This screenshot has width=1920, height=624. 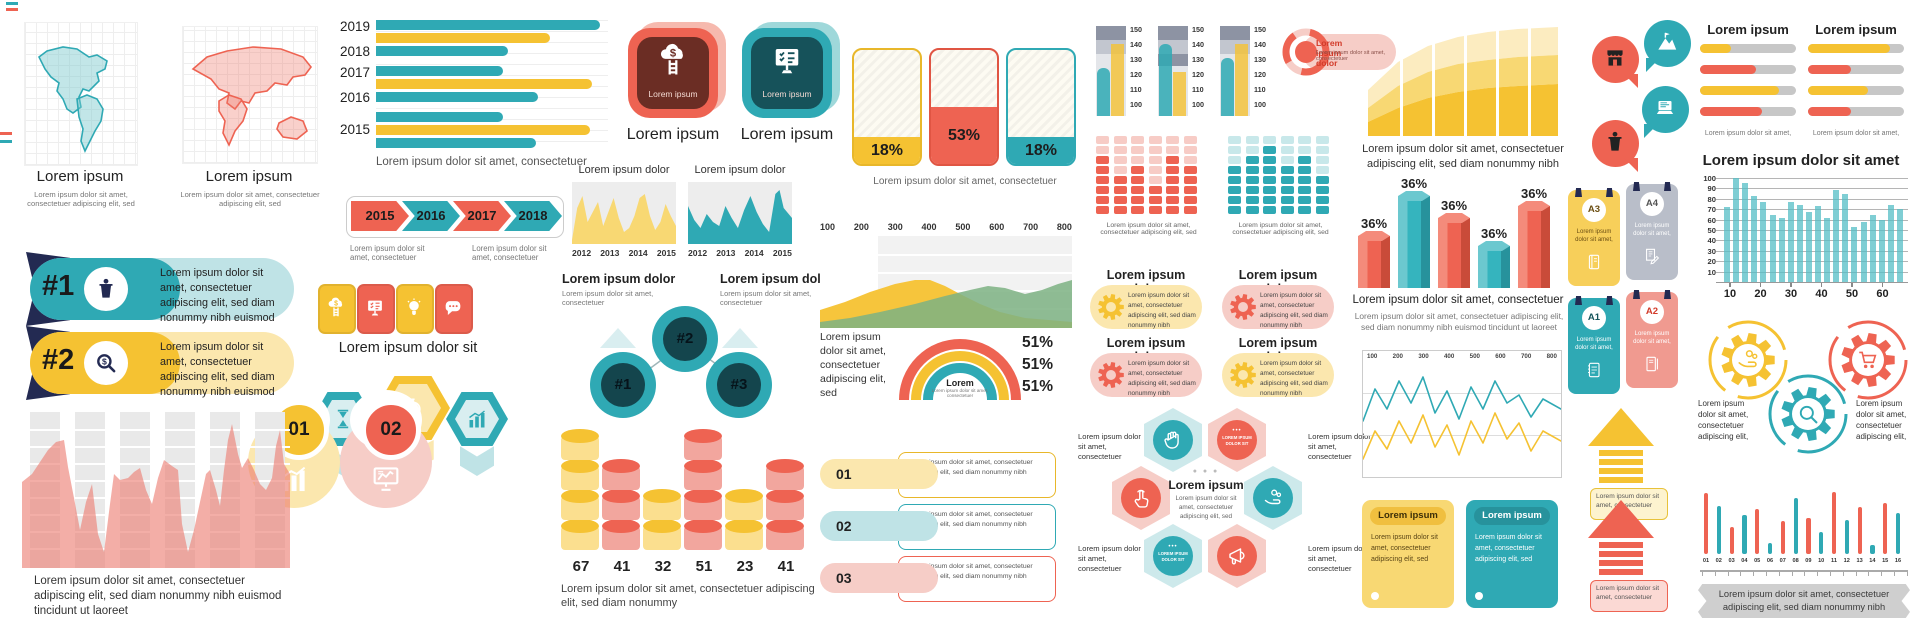 I want to click on year-tick: 2015, so click(x=666, y=253).